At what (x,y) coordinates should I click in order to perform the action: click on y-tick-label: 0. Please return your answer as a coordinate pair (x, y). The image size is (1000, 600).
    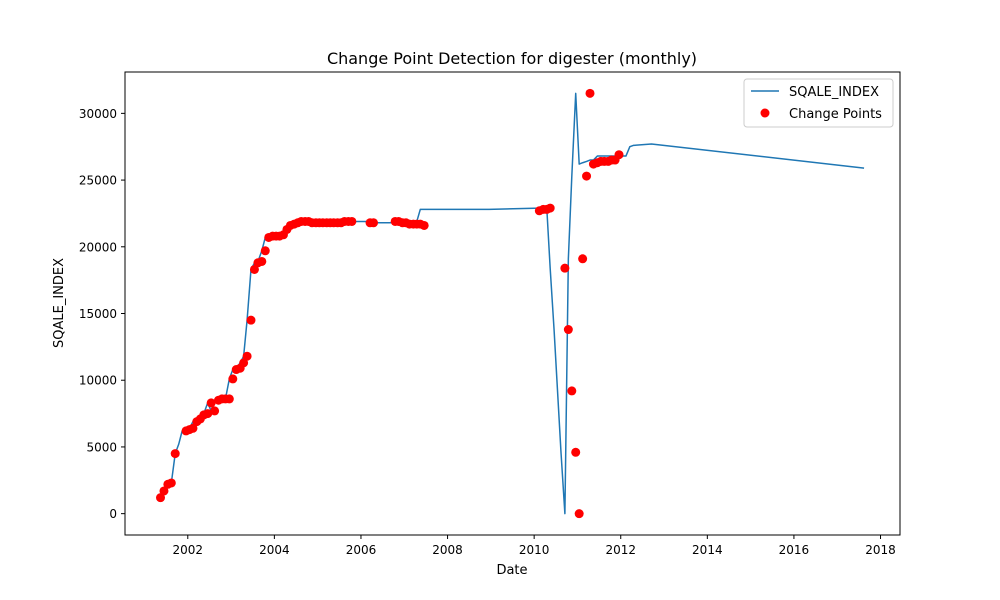
    Looking at the image, I should click on (113, 514).